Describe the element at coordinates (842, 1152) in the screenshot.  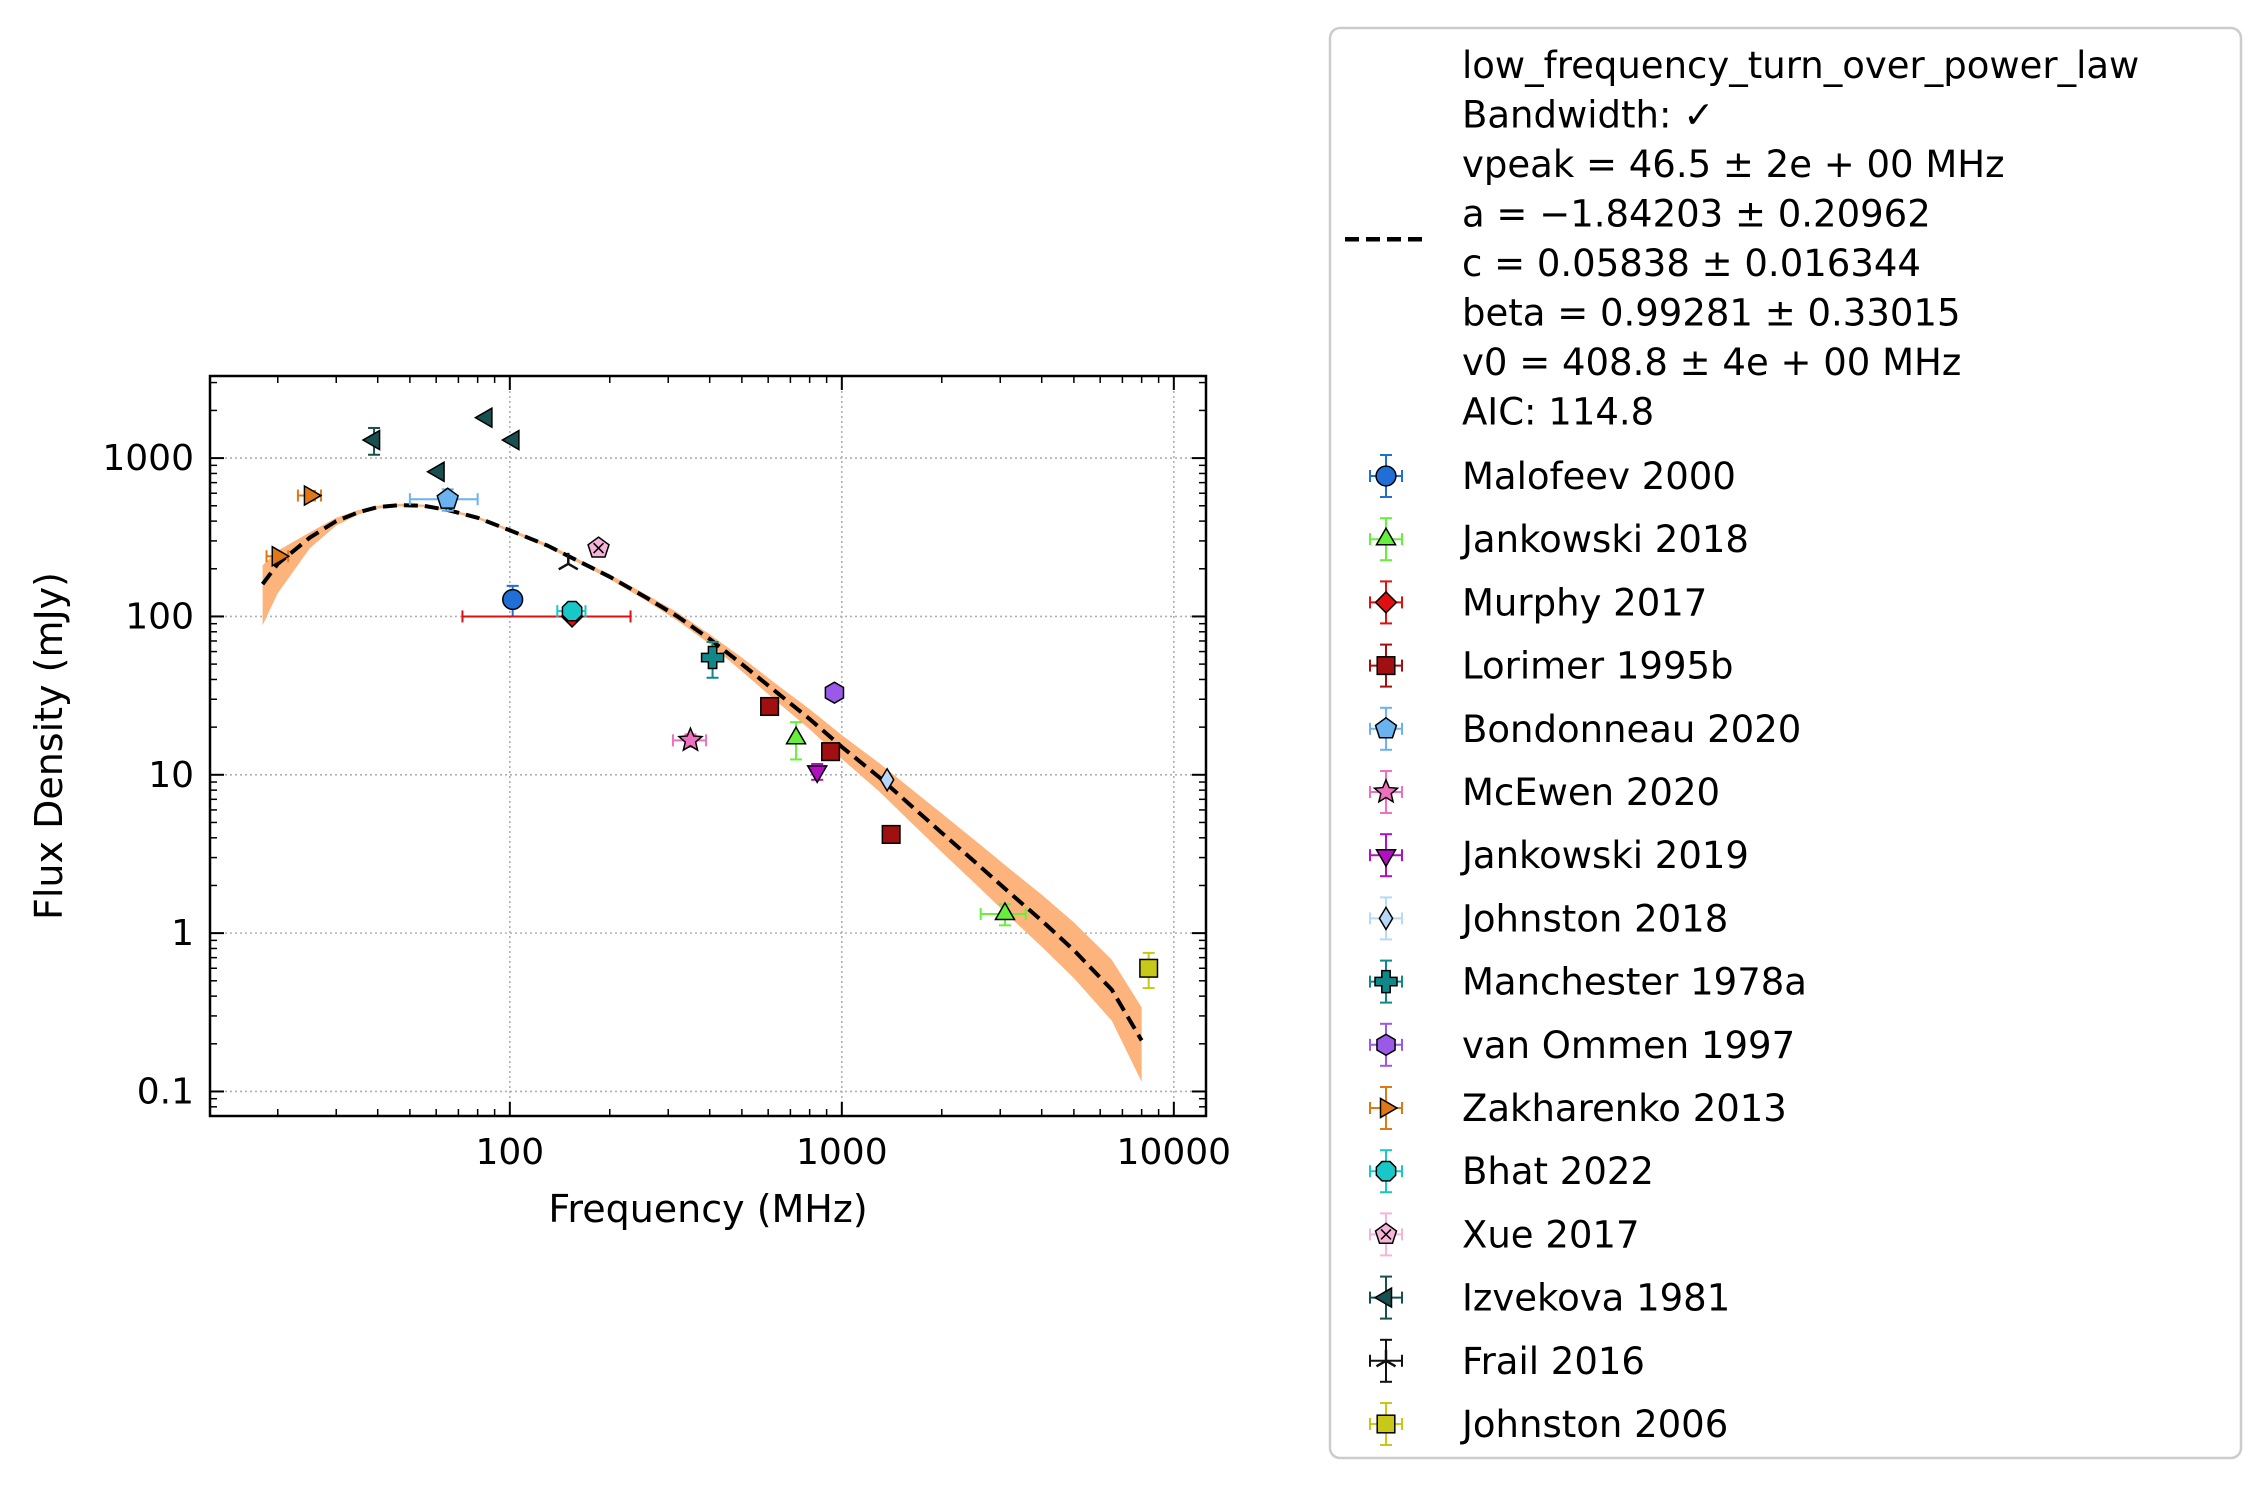
I see `x-tick-label: 1000` at that location.